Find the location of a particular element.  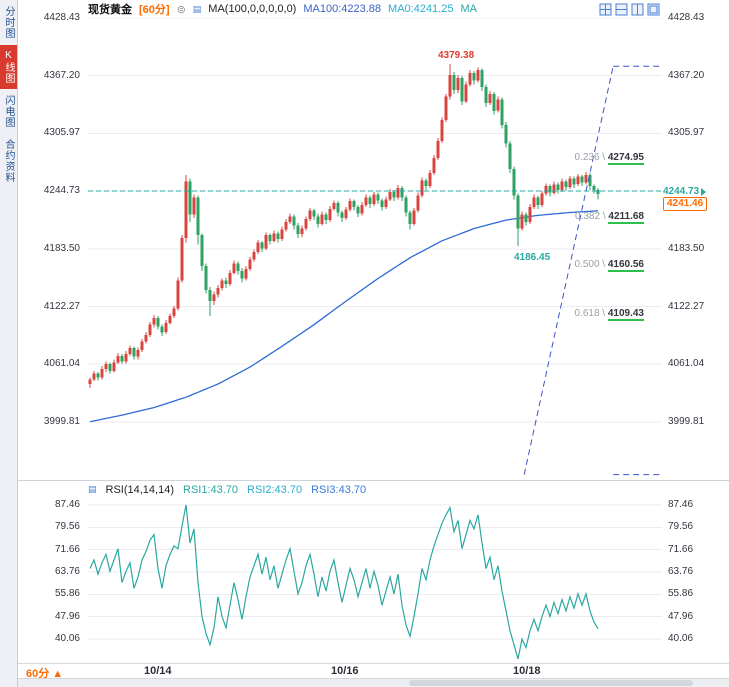

fib-level-label: 0.618 \ 4109.43 is located at coordinates (609, 314).